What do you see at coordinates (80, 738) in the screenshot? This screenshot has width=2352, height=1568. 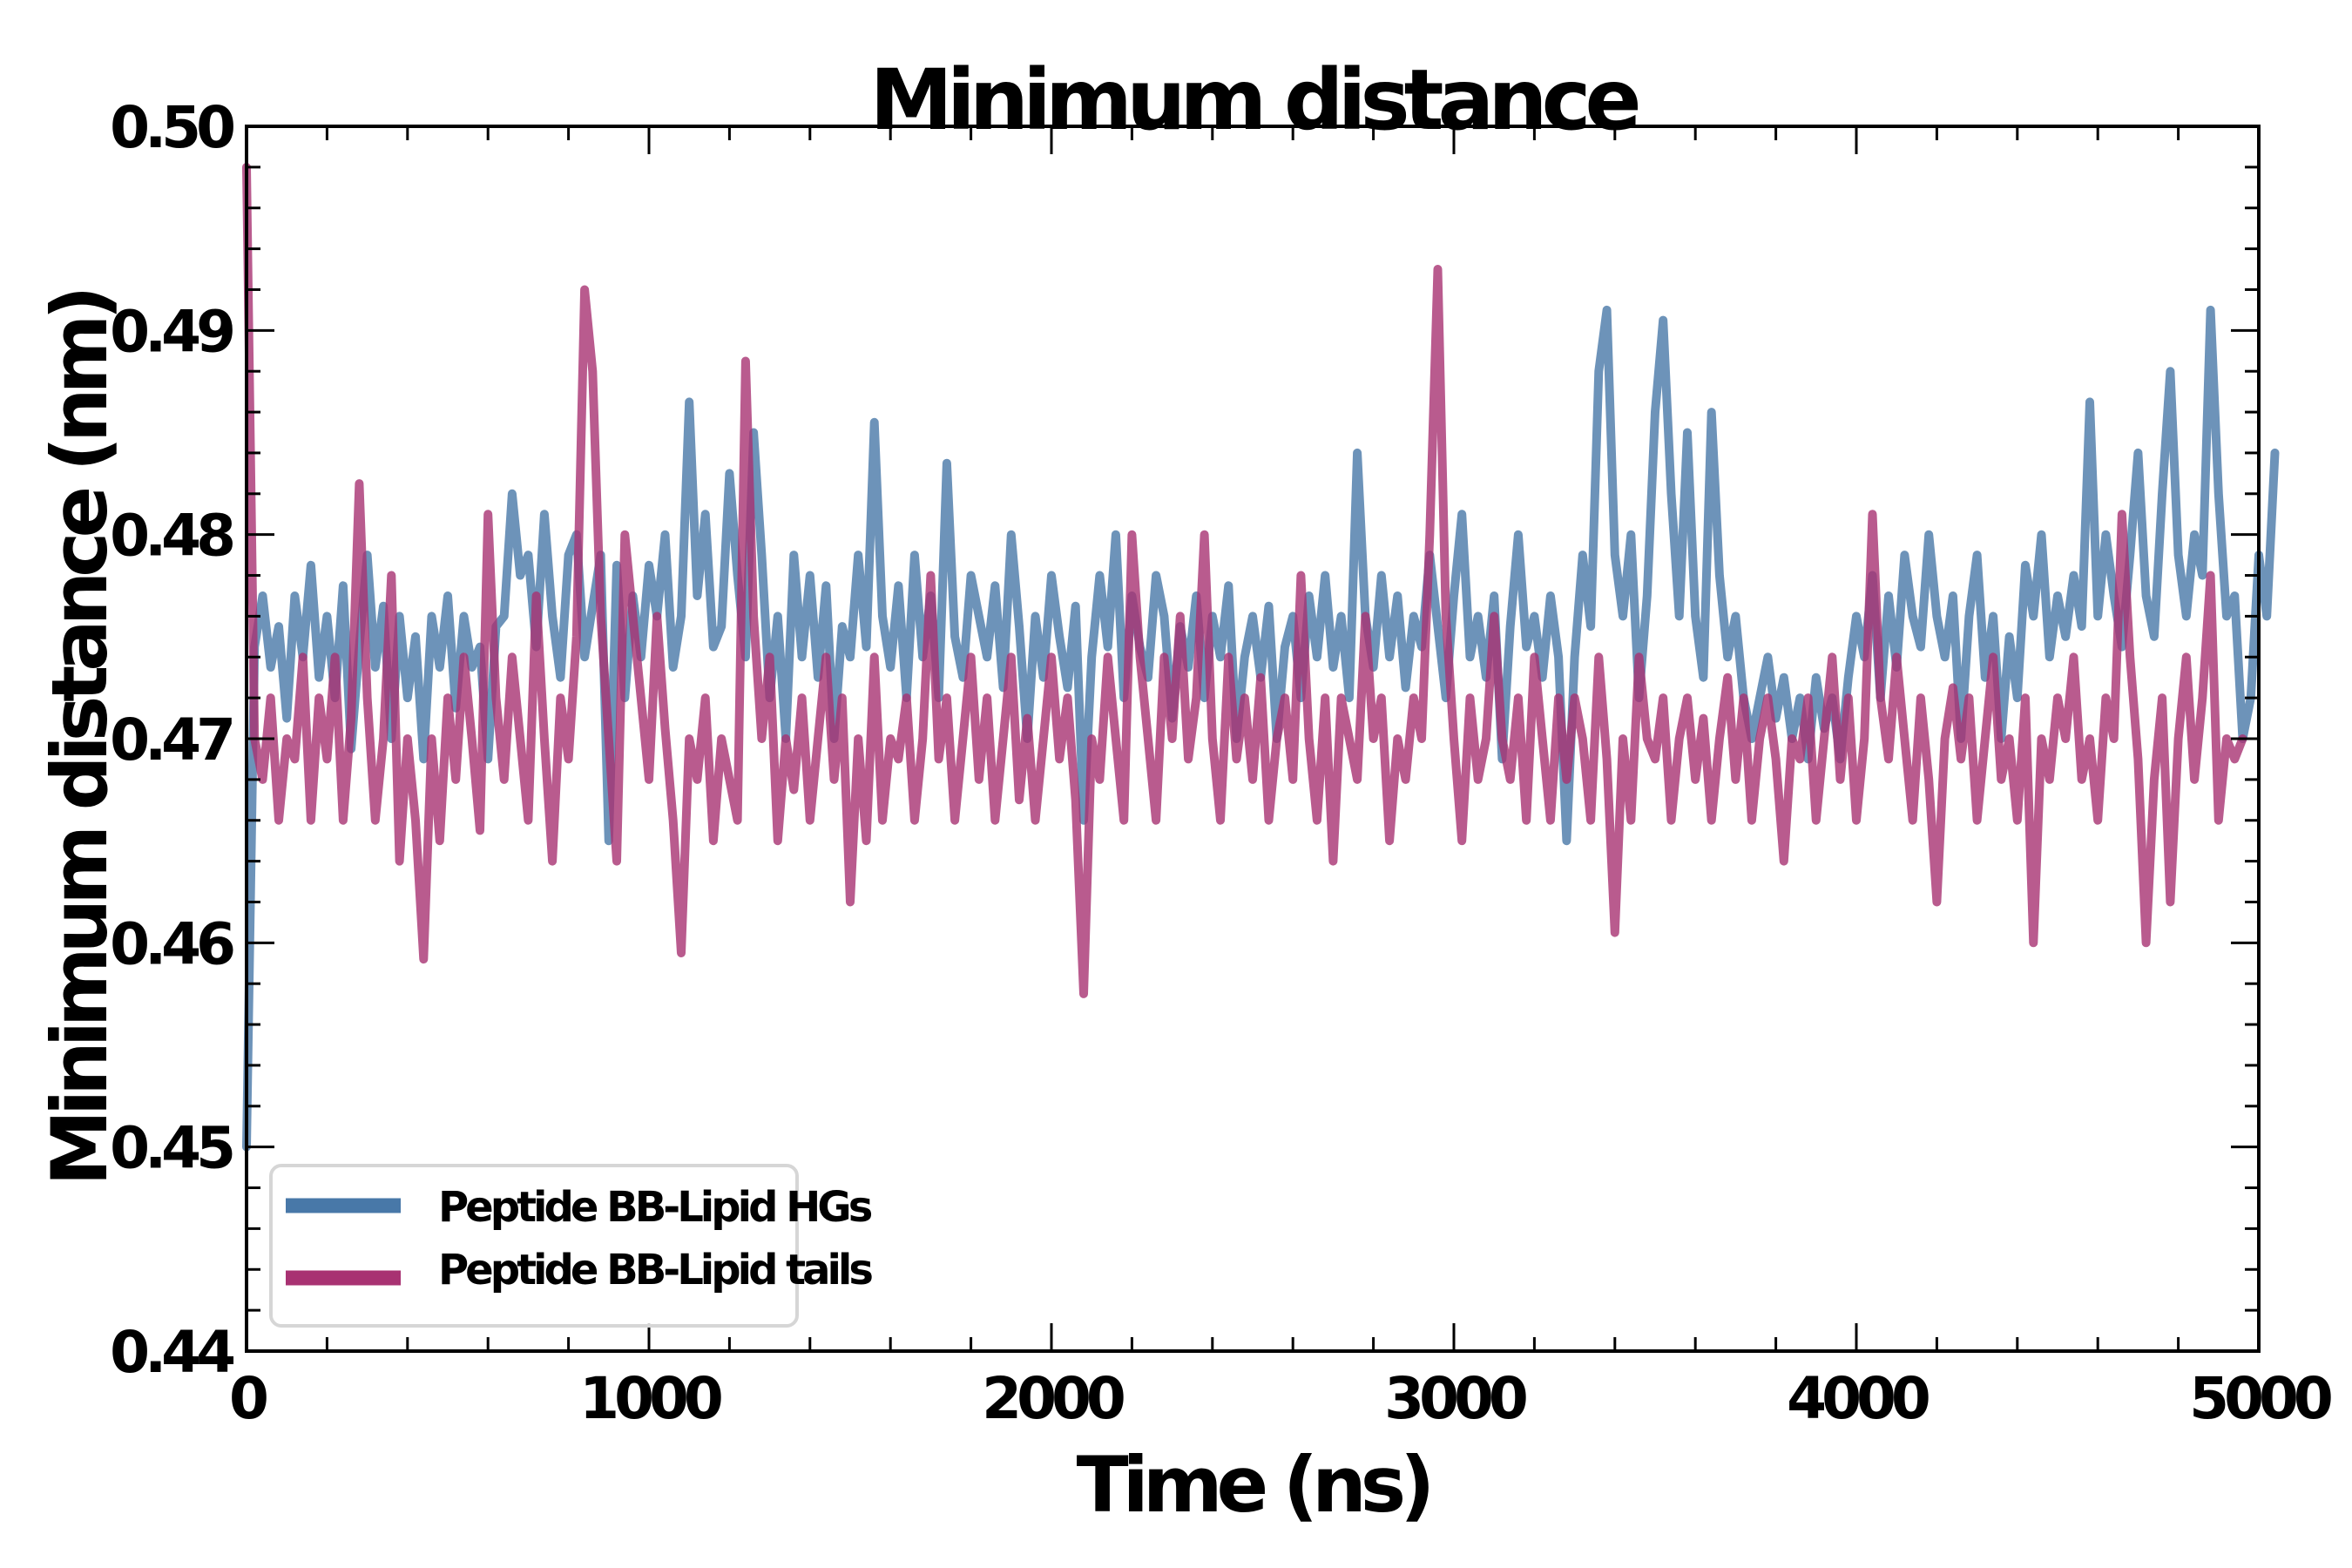 I see `y-axis-label: Minimum distance (nm)` at bounding box center [80, 738].